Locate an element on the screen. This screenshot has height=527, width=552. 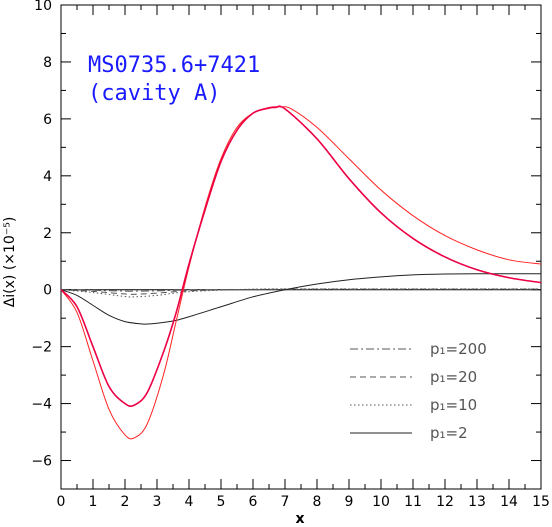
legend-label-0: p₁=200 is located at coordinates (458, 349).